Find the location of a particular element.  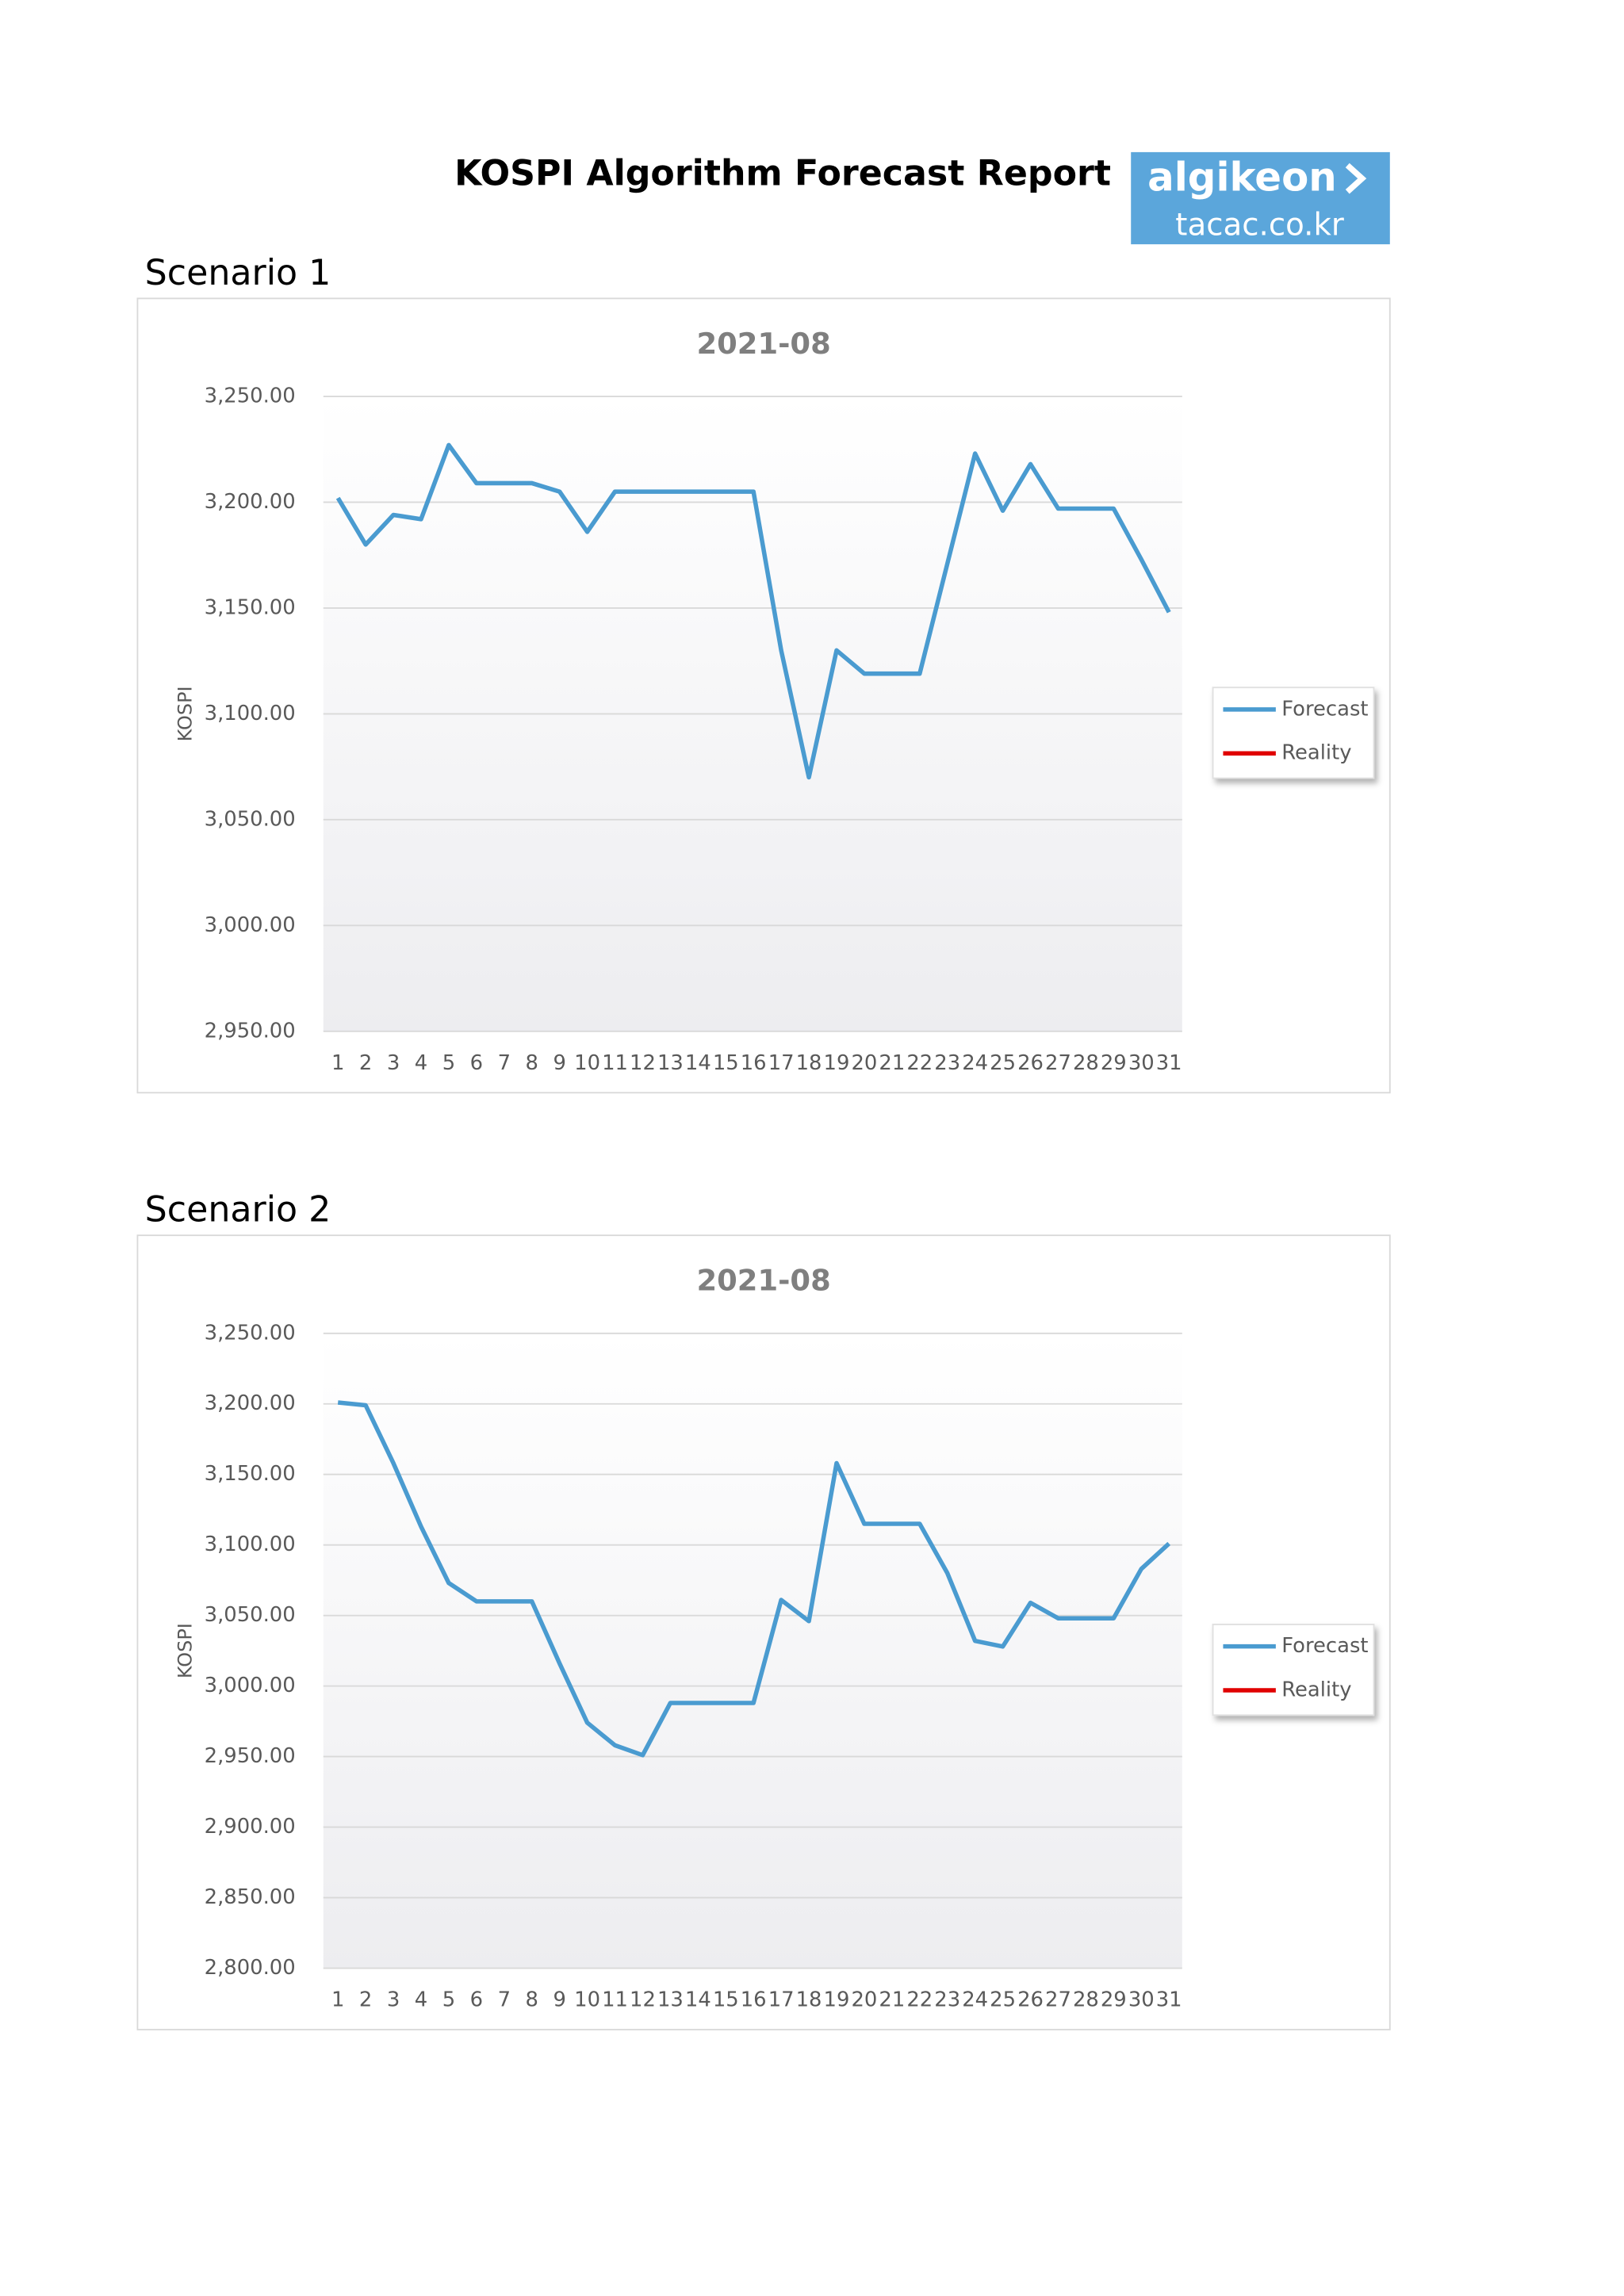

y-tick-label: 2,800.00 is located at coordinates (251, 1968).